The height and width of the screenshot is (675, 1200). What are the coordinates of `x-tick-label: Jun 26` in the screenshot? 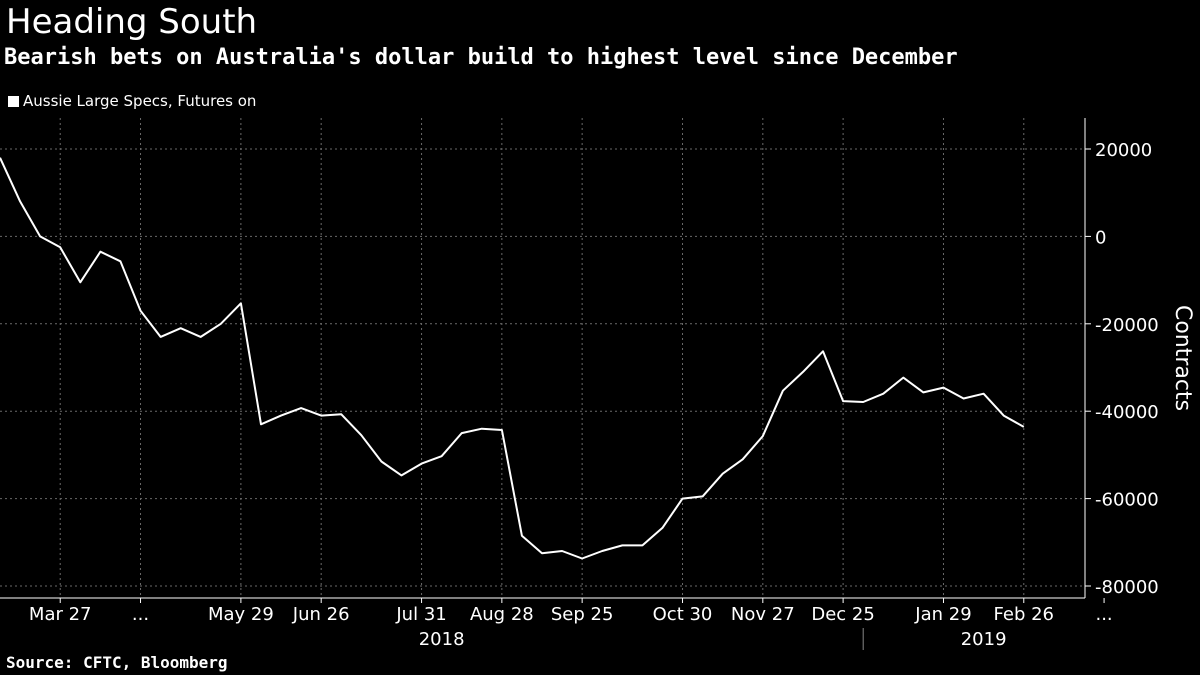 It's located at (321, 614).